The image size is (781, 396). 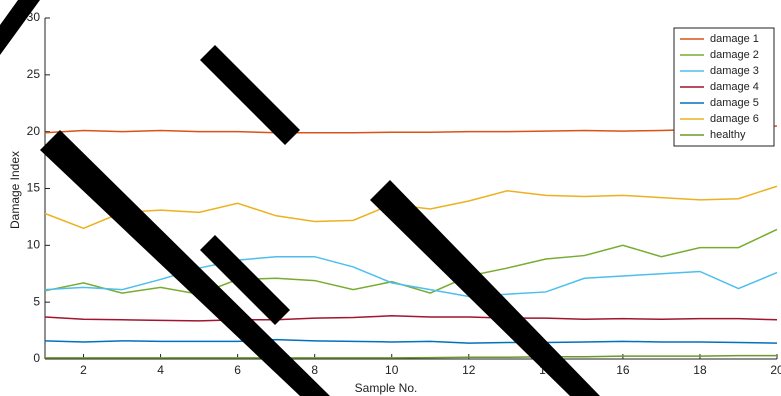 What do you see at coordinates (734, 103) in the screenshot?
I see `legend-label: damage 5` at bounding box center [734, 103].